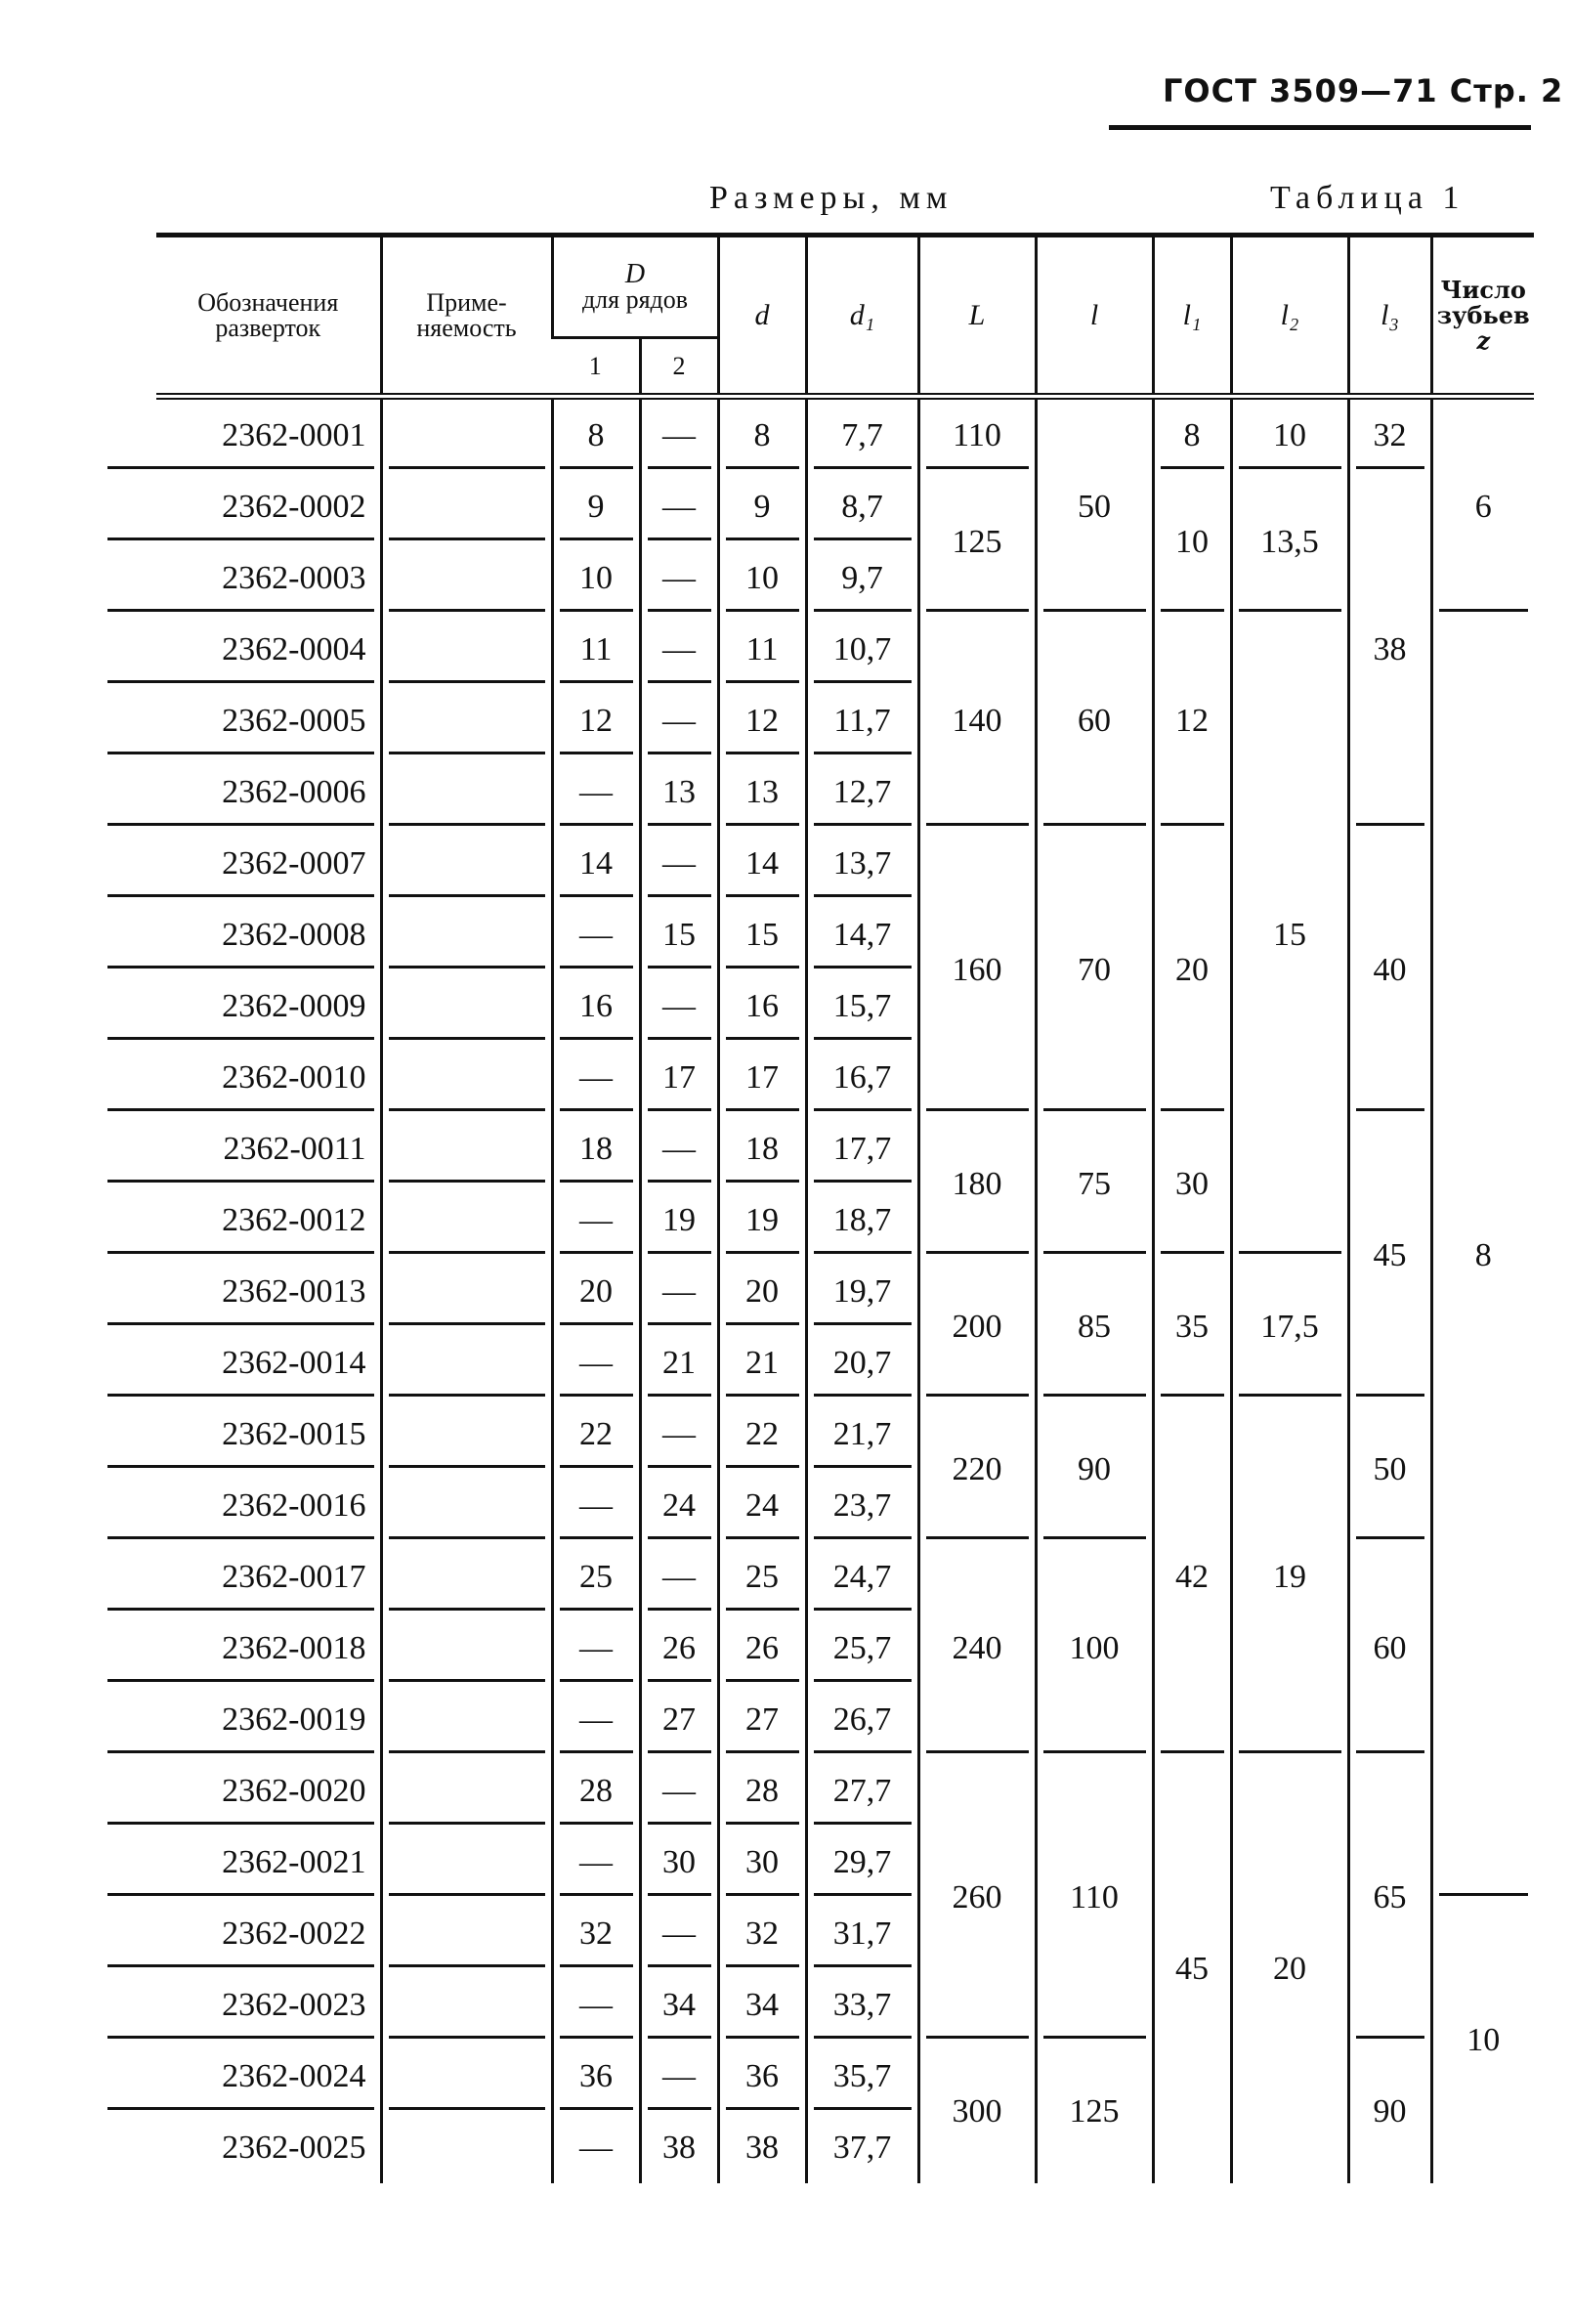  I want to click on d1-cell: 12,7, so click(861, 792).